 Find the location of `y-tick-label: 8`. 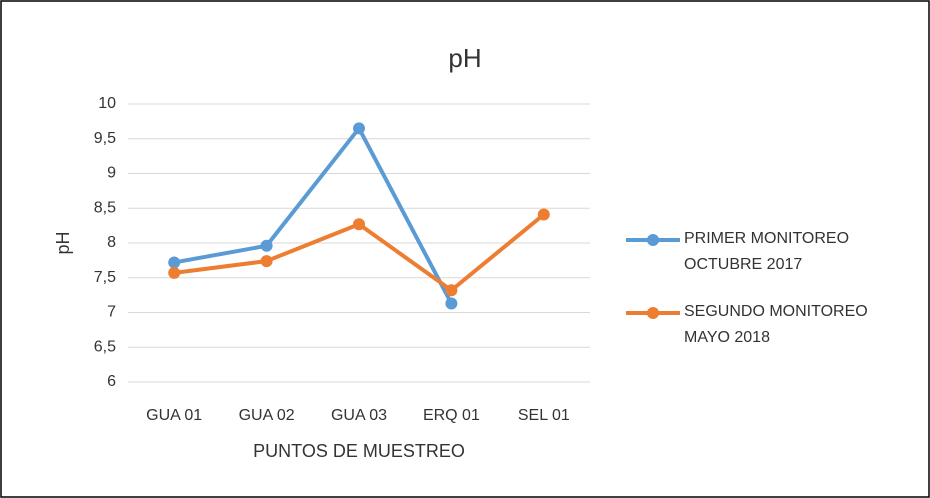

y-tick-label: 8 is located at coordinates (111, 242).